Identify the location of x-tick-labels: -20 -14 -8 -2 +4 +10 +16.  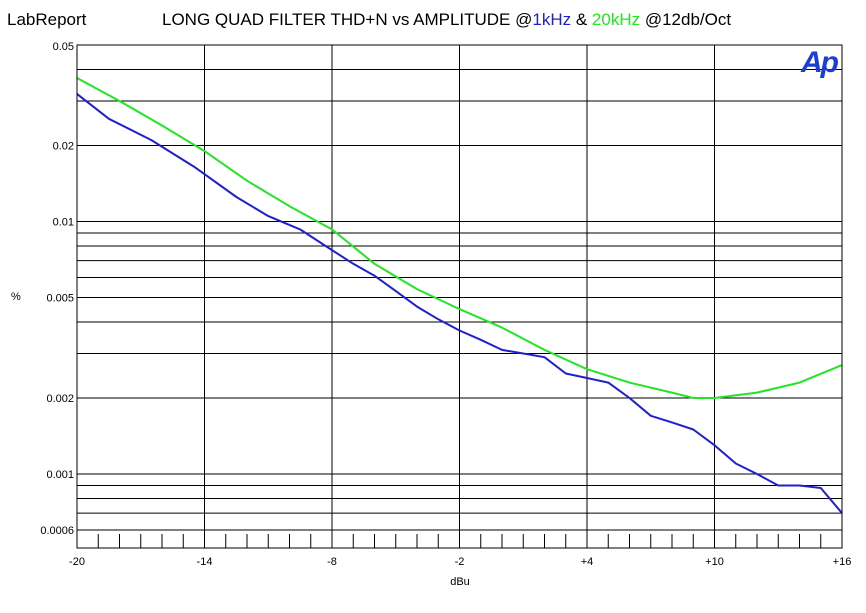
(460, 562).